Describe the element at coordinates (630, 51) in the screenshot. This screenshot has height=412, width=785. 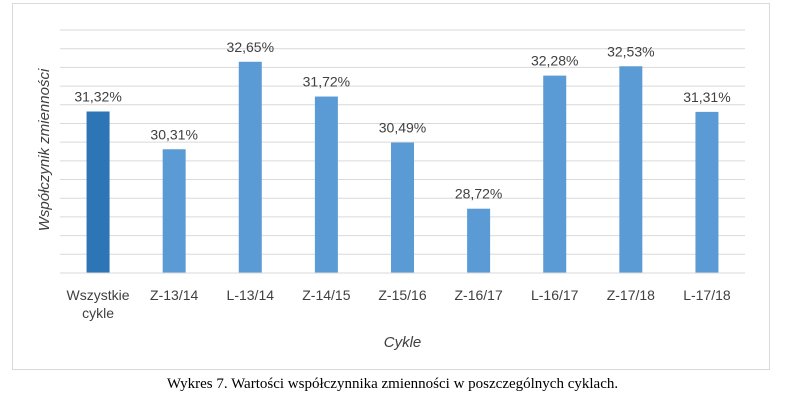
I see `data-label-7: 32,53%` at that location.